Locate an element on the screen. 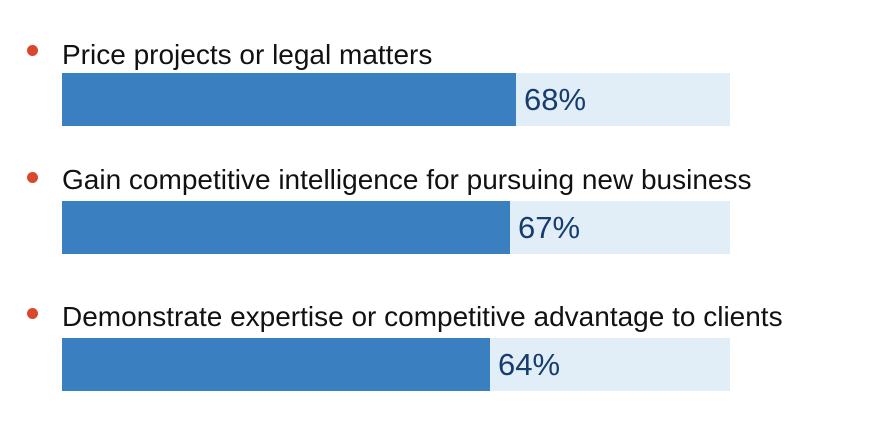 Image resolution: width=892 pixels, height=426 pixels. data-label: 64% is located at coordinates (529, 364).